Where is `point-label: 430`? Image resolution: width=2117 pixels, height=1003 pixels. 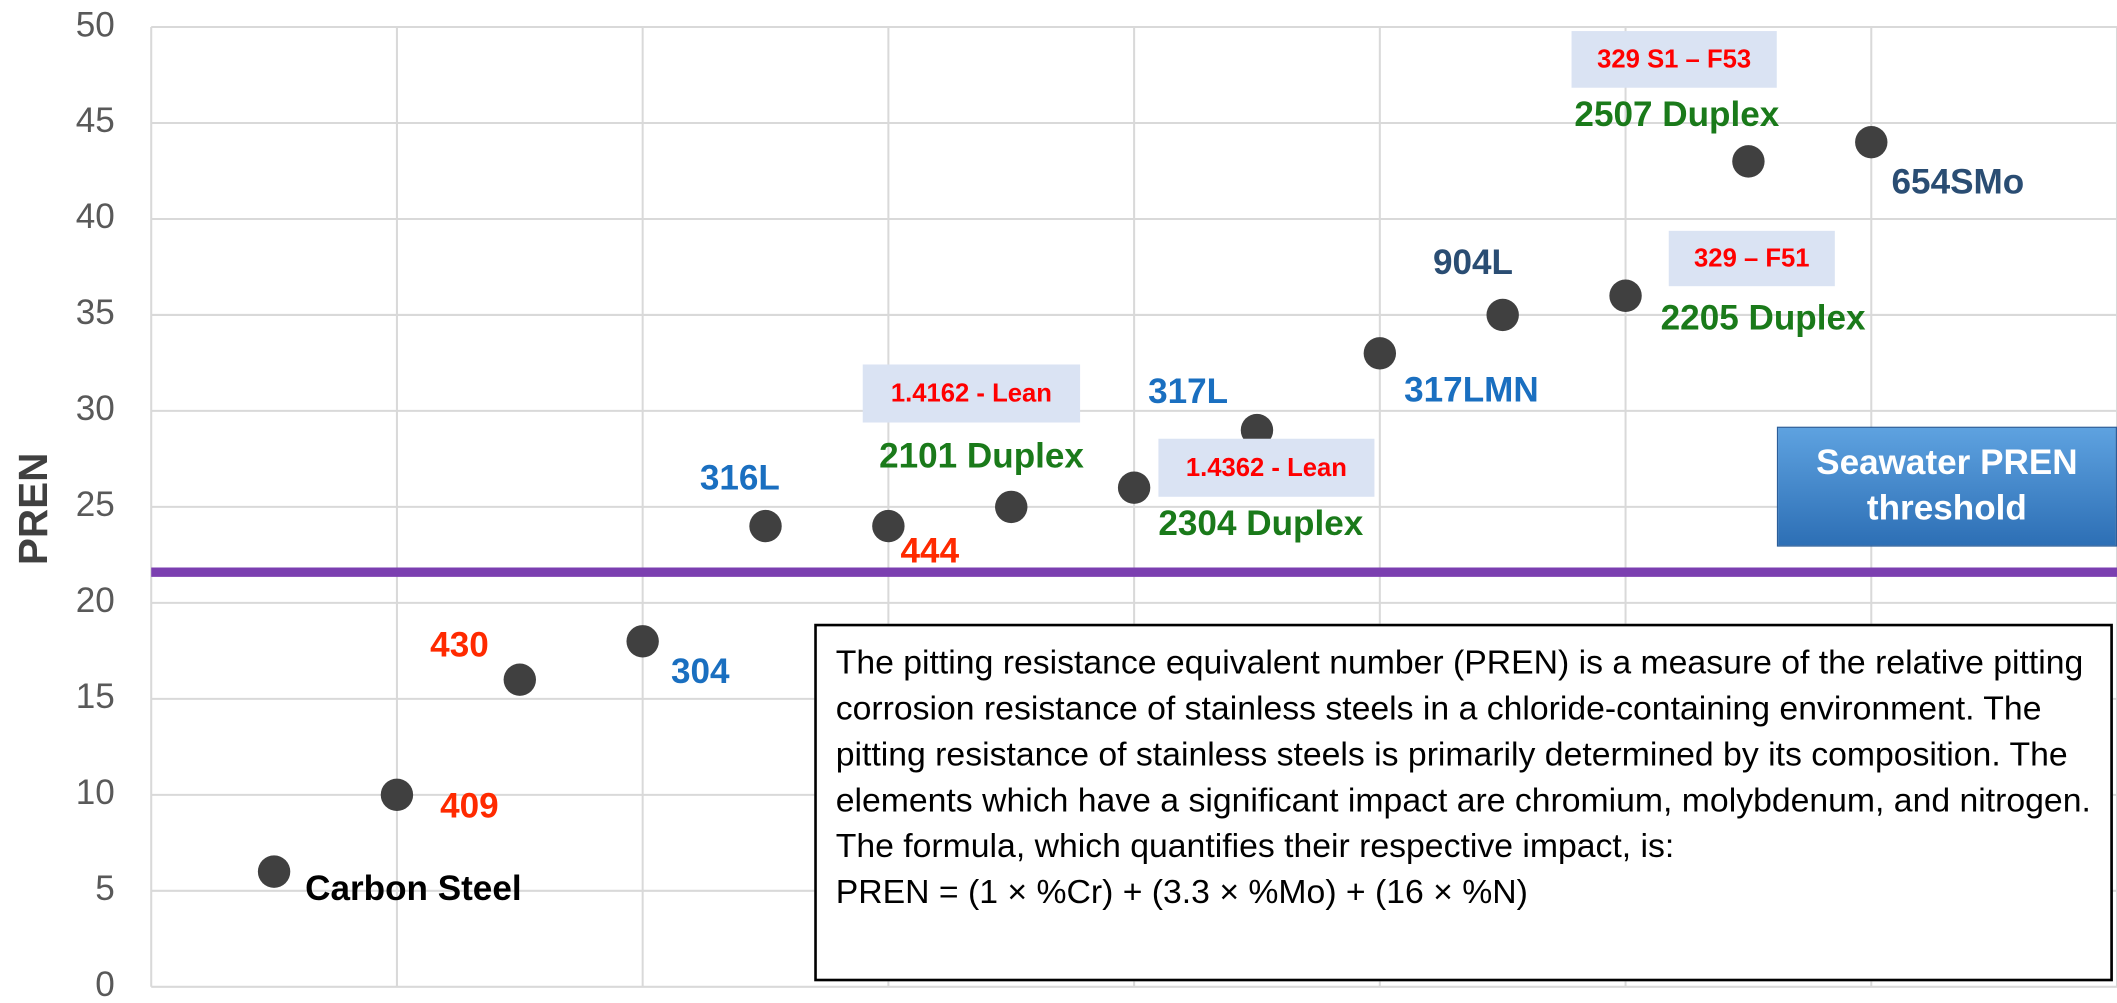
point-label: 430 is located at coordinates (459, 645).